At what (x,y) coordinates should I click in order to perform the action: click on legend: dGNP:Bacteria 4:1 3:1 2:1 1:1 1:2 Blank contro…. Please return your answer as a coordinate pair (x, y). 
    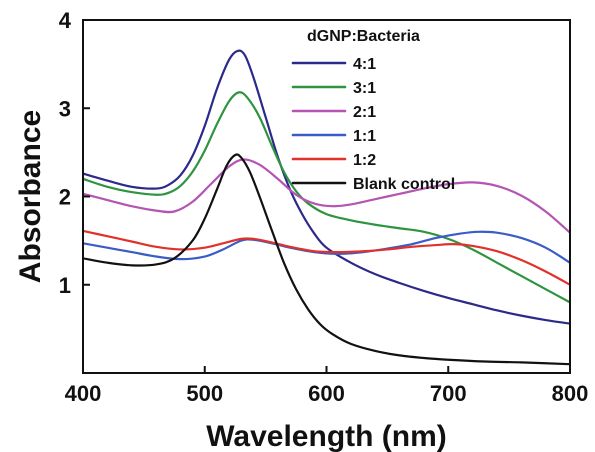
    Looking at the image, I should click on (373, 110).